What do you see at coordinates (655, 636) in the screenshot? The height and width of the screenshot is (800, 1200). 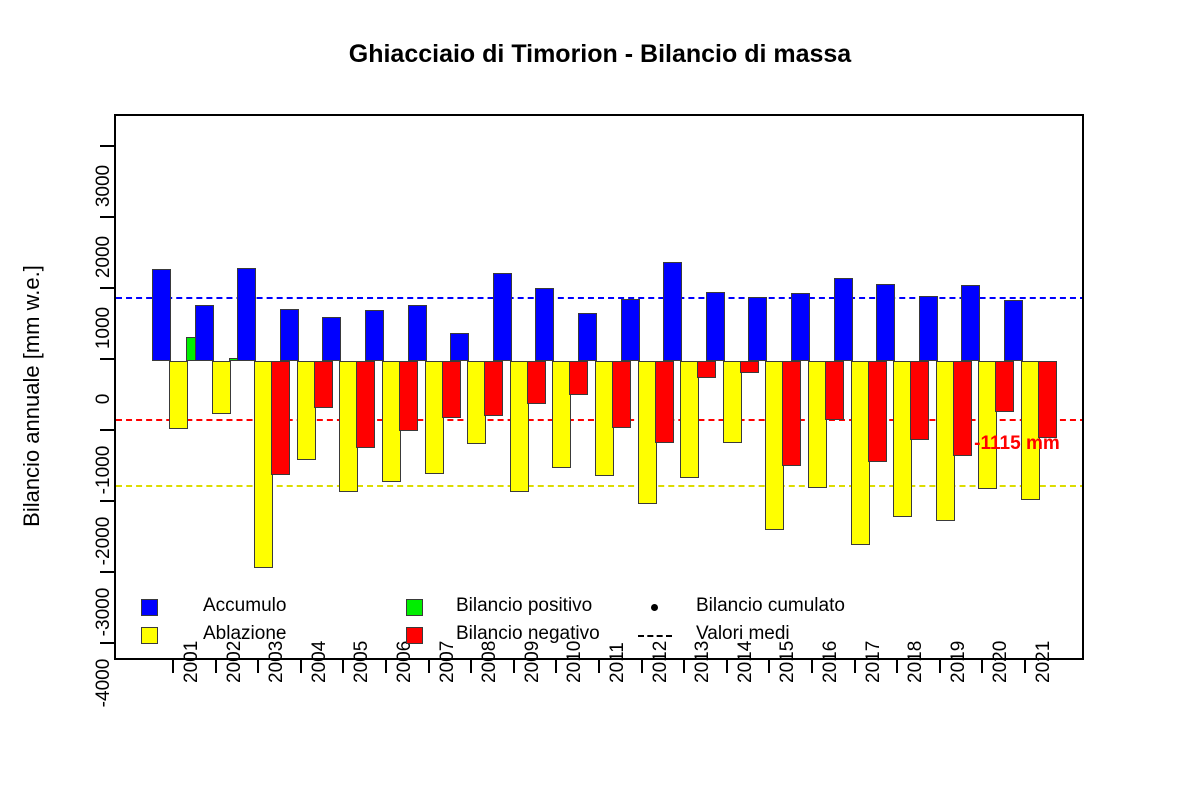 I see `legend-dash-marker` at bounding box center [655, 636].